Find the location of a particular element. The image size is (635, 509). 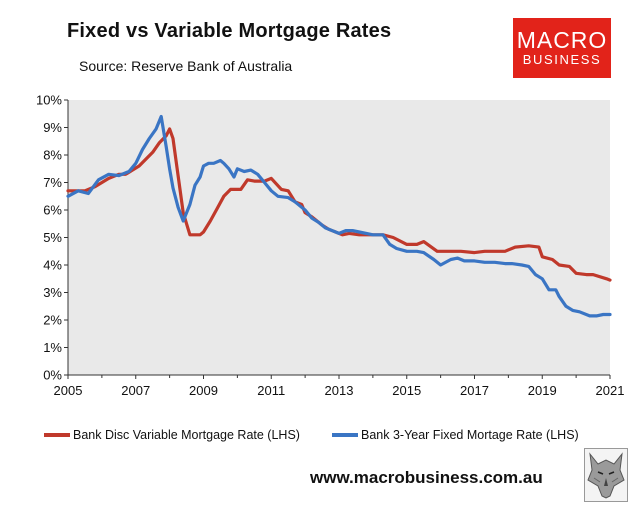

legend-swatch-fixed is located at coordinates (345, 435).